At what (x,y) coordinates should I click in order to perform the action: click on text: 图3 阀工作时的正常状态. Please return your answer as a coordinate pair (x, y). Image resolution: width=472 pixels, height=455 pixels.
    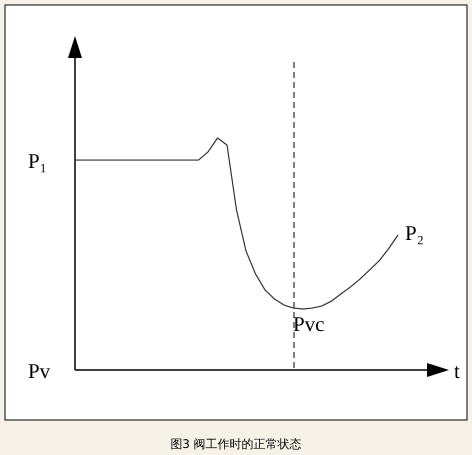
    Looking at the image, I should click on (236, 444).